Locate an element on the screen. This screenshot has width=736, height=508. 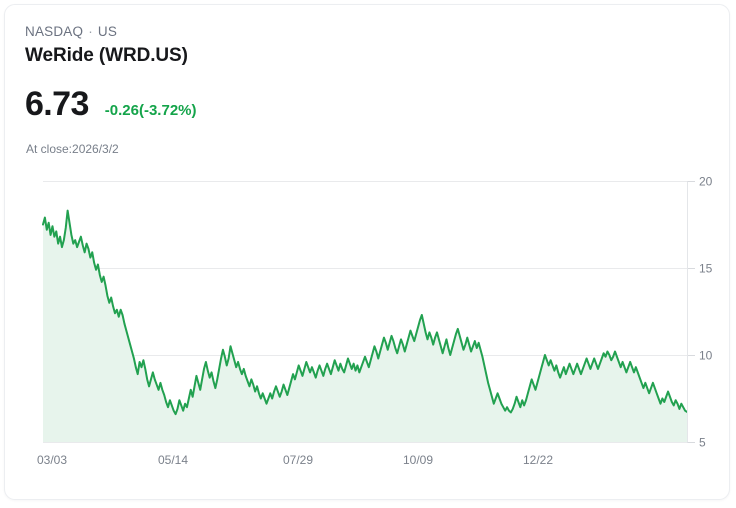
company-name: WeRide (WRD.US) is located at coordinates (106, 55).